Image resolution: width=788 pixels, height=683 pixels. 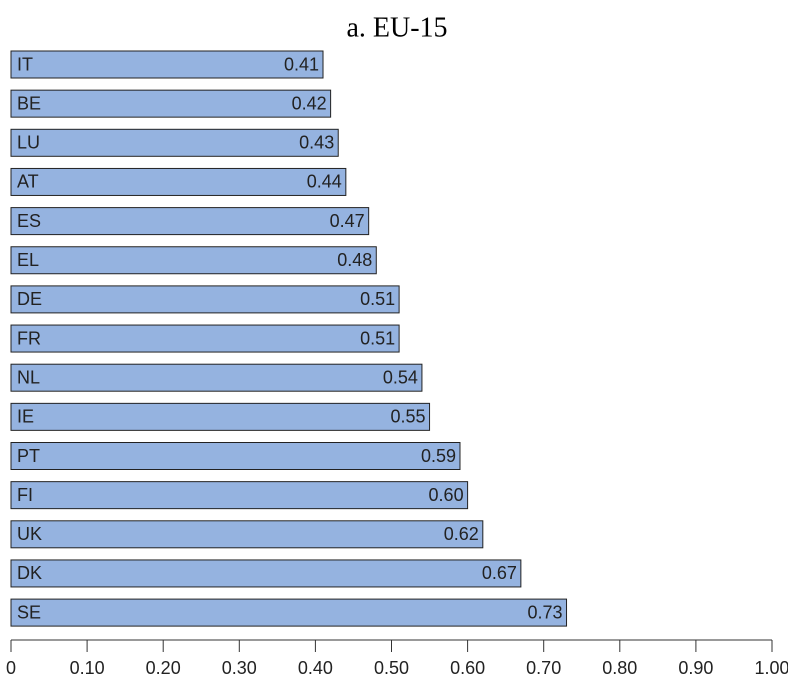 I want to click on category-label: UK, so click(x=29, y=534).